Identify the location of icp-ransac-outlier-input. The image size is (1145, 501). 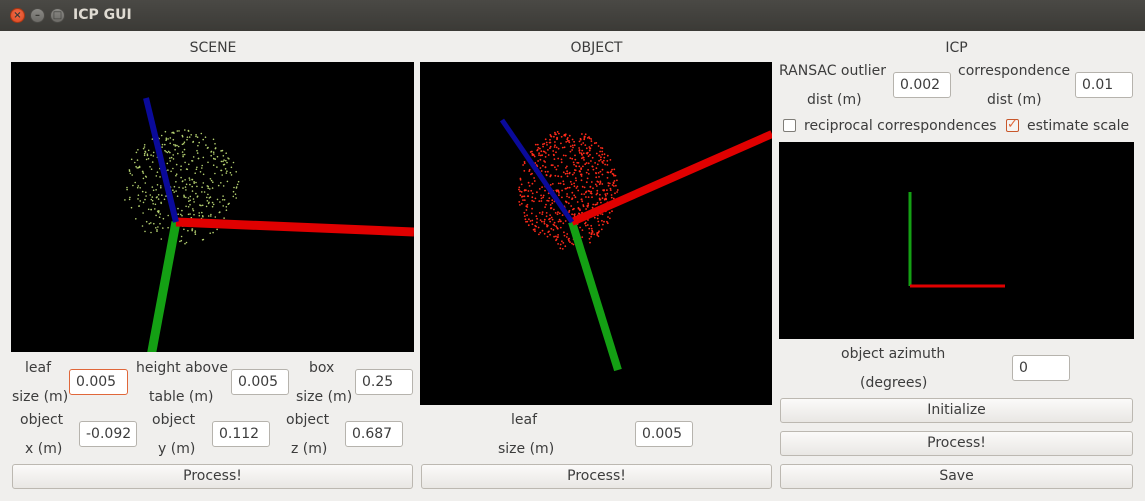
(922, 85).